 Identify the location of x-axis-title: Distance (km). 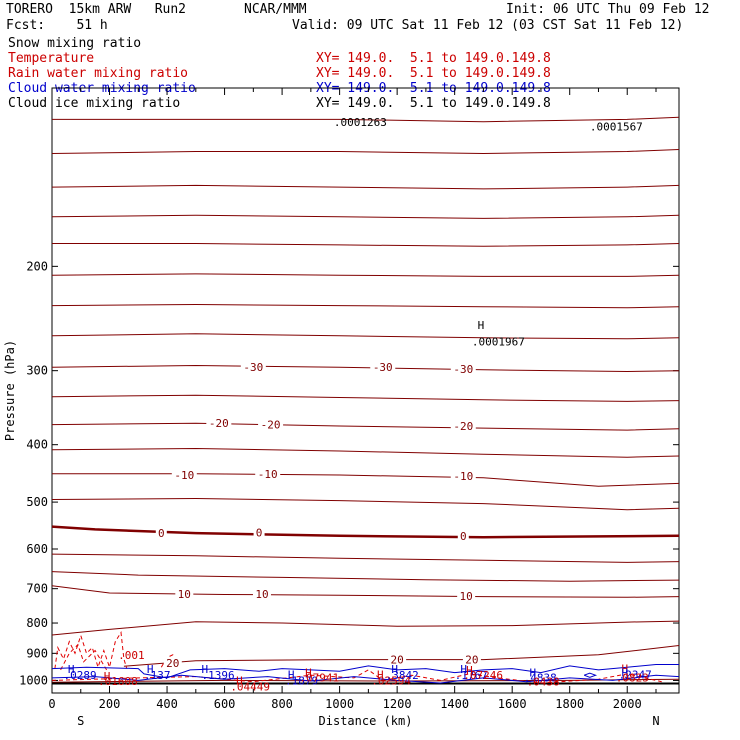
(366, 721).